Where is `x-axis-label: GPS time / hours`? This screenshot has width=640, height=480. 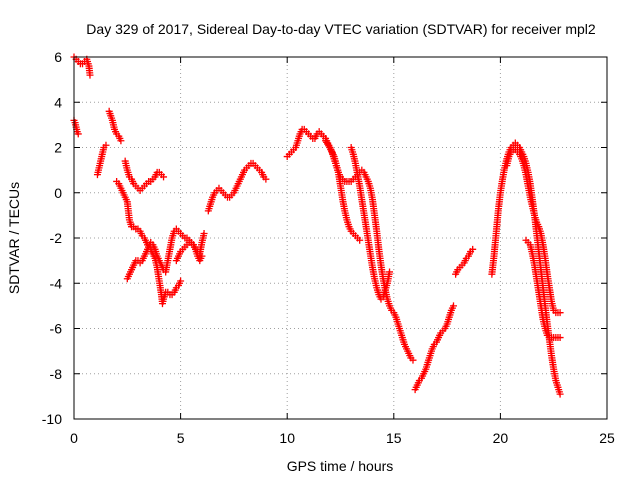 x-axis-label: GPS time / hours is located at coordinates (340, 466).